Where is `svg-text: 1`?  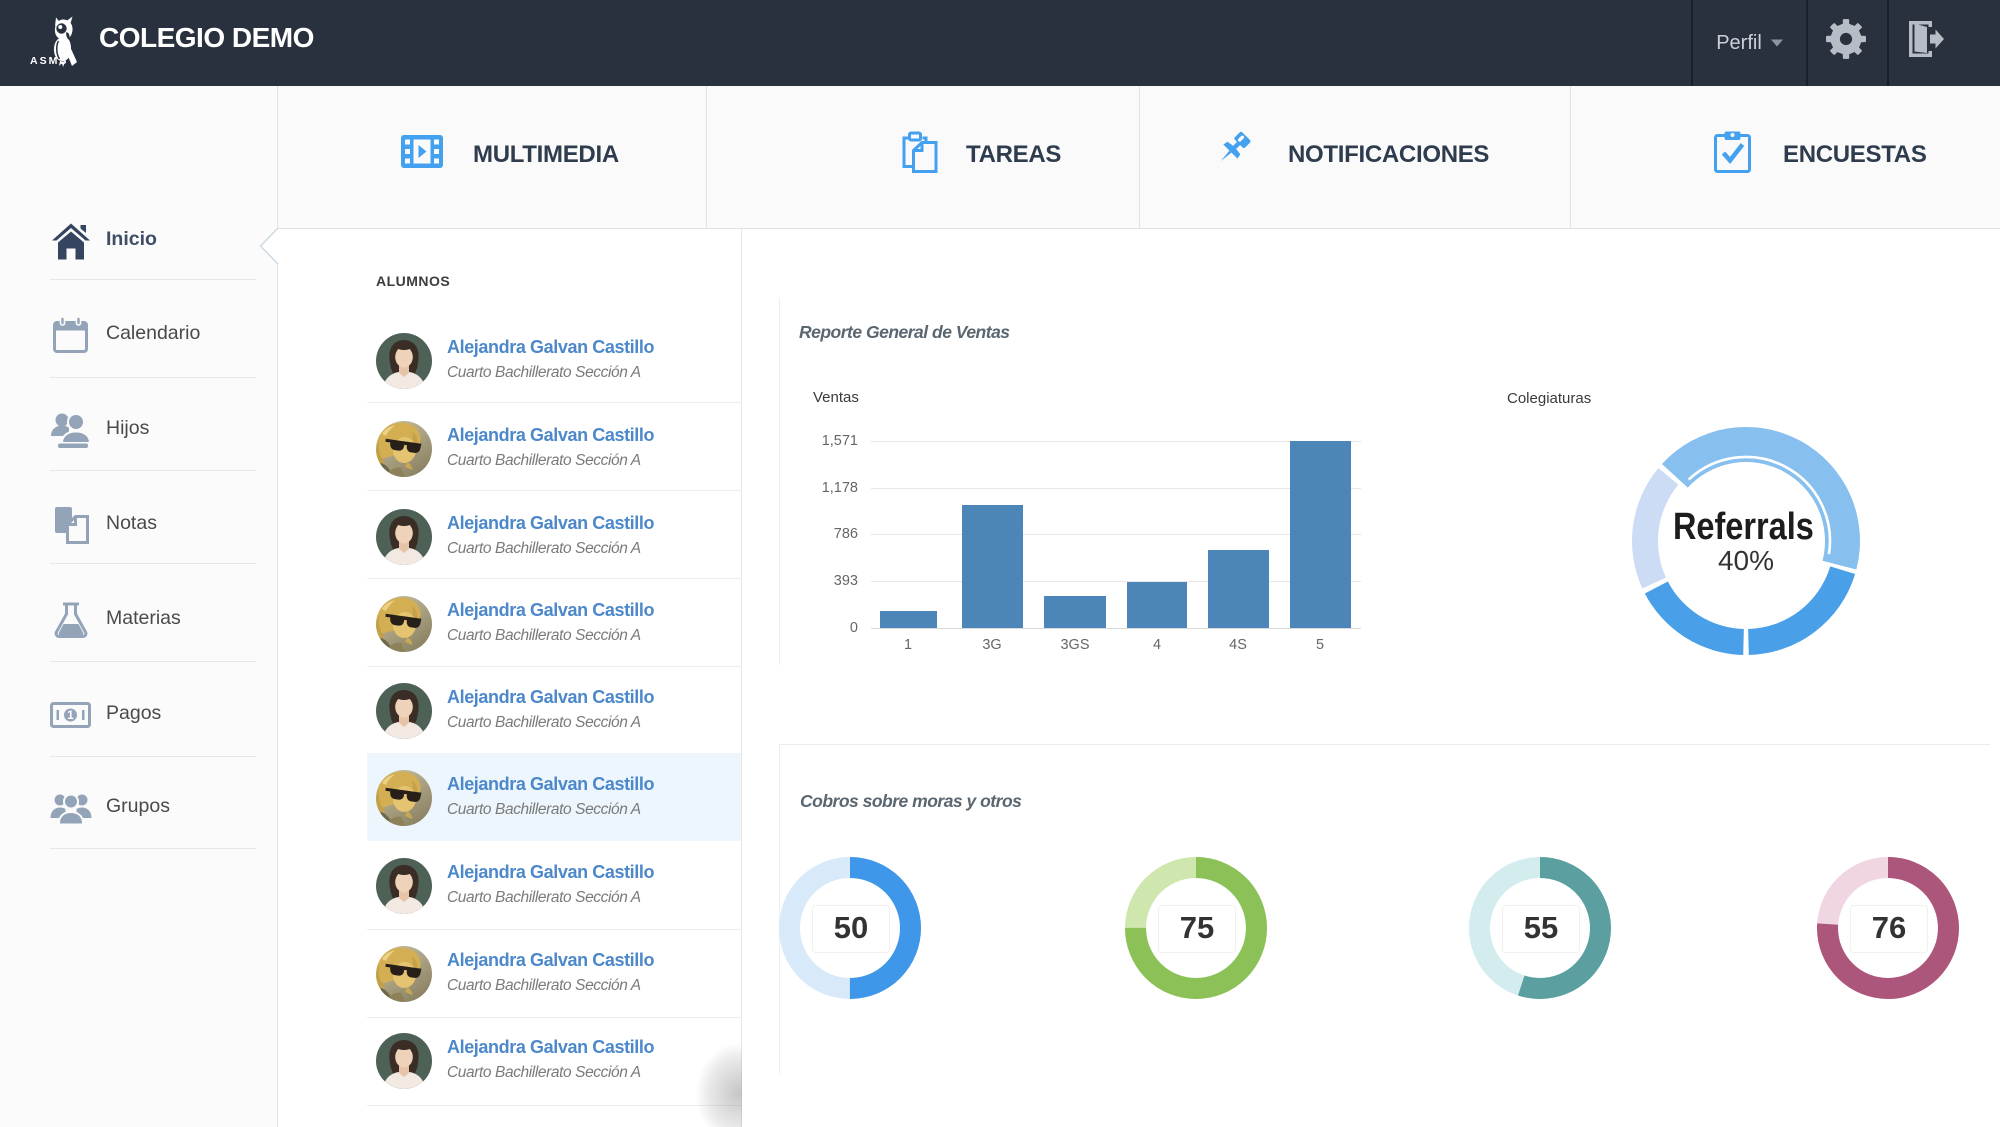
svg-text: 1 is located at coordinates (70, 715).